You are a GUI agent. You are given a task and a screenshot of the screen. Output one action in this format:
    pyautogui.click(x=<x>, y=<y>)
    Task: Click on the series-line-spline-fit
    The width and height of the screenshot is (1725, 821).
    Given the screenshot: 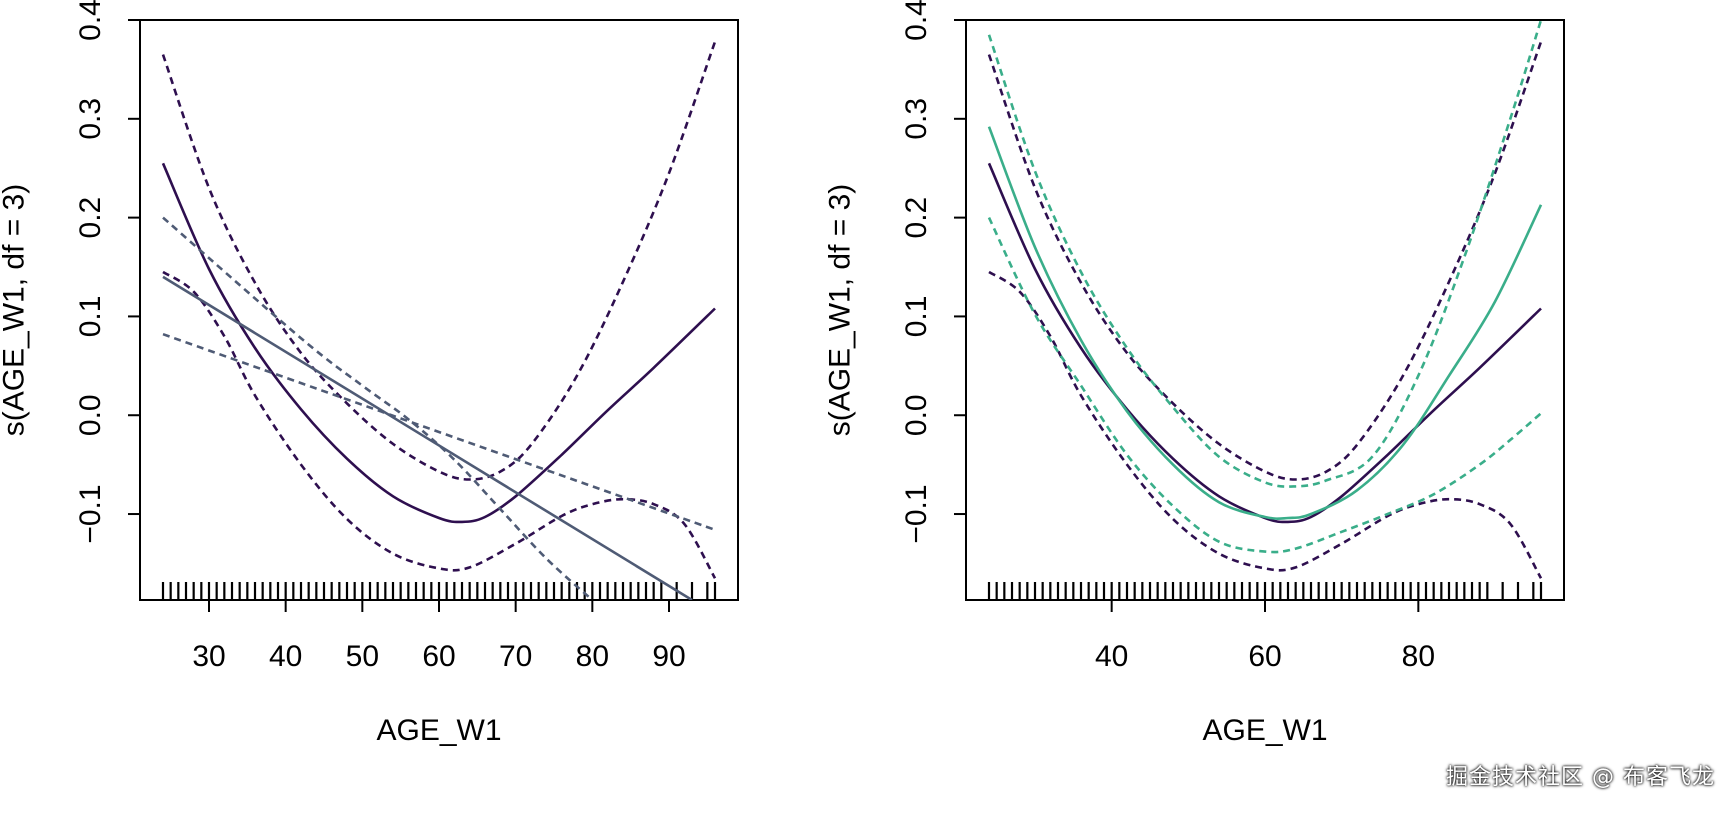 What is the action you would take?
    pyautogui.click(x=438, y=343)
    